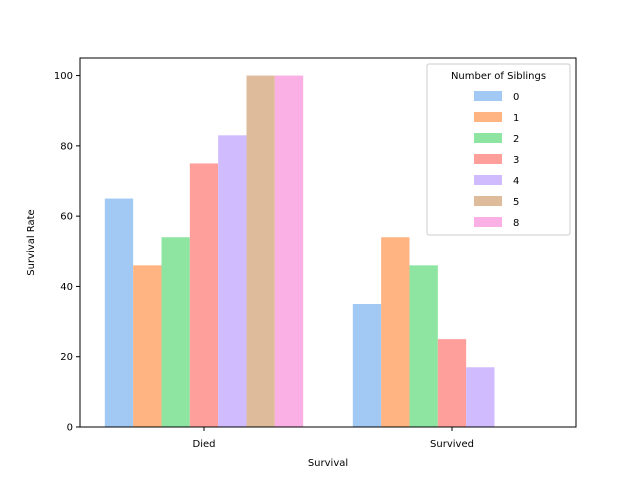 This screenshot has height=480, width=640. I want to click on legend-box, so click(498, 149).